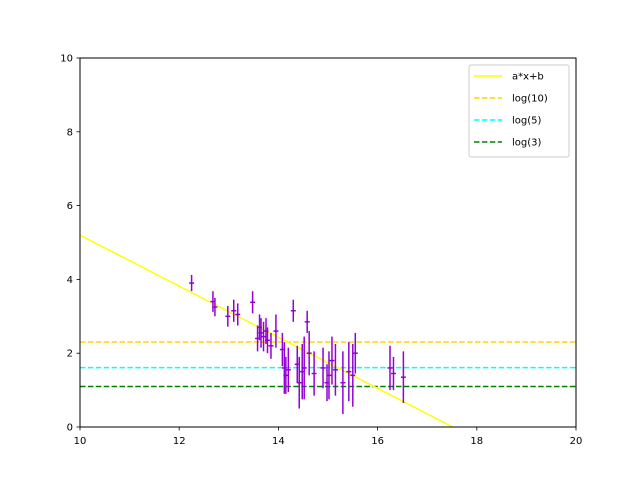 The height and width of the screenshot is (480, 640). I want to click on y-axis: 0 2 4 6 8 10, so click(70, 244).